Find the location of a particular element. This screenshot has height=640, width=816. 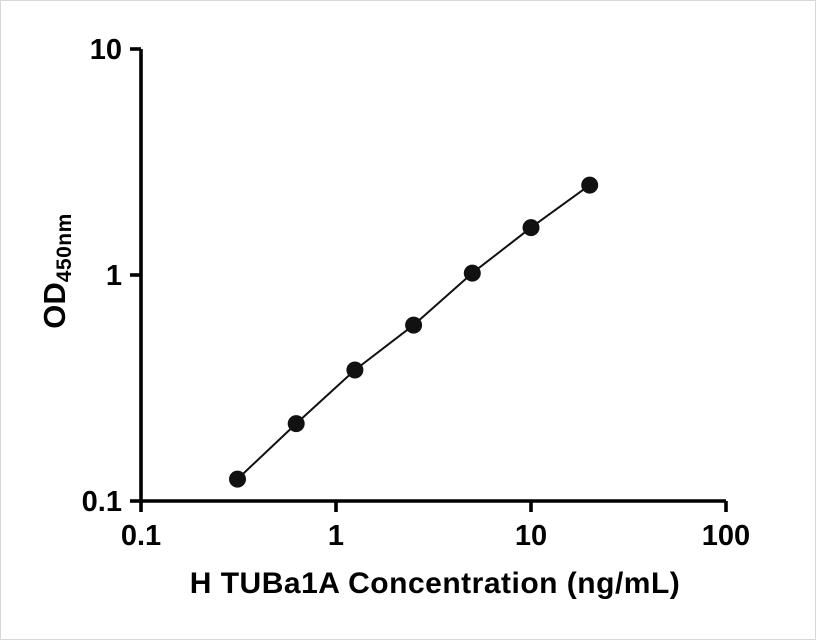

y-tick-label: 1 is located at coordinates (114, 276).